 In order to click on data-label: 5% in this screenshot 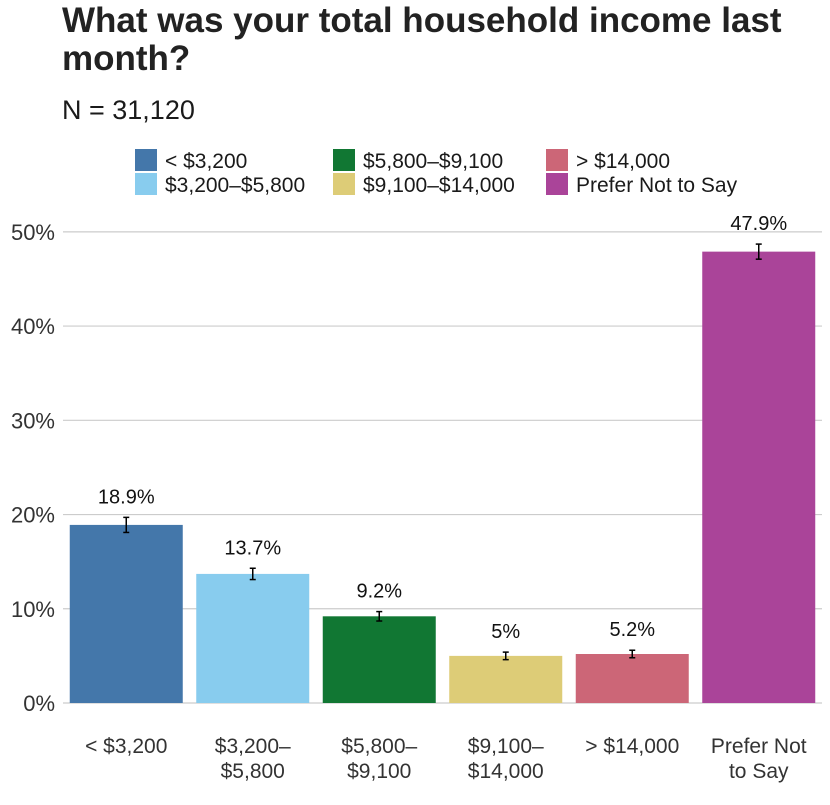, I will do `click(505, 632)`.